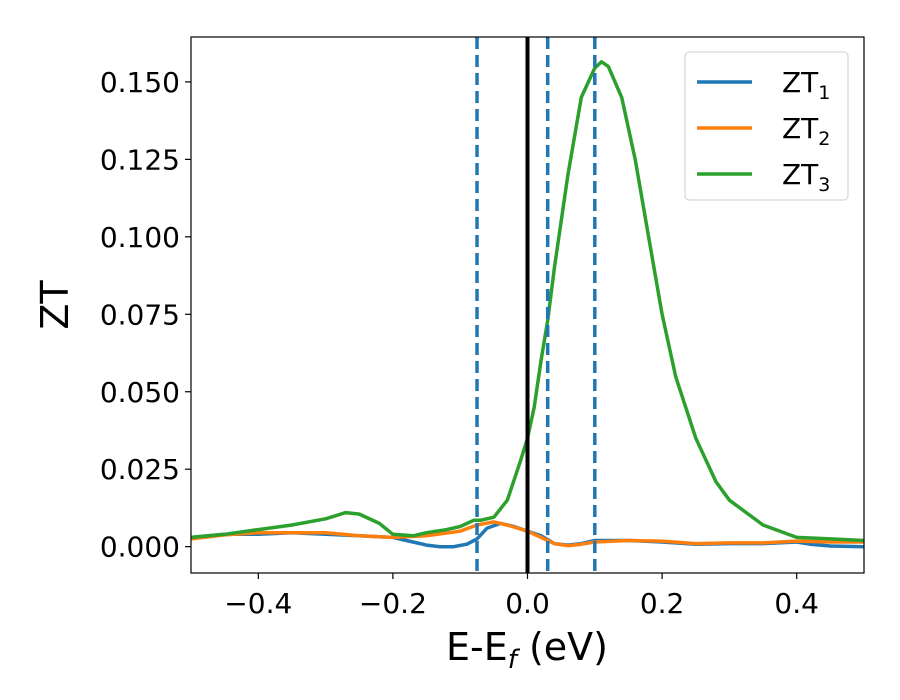 The height and width of the screenshot is (700, 900). Describe the element at coordinates (55, 305) in the screenshot. I see `y-axis-label: ZT` at that location.